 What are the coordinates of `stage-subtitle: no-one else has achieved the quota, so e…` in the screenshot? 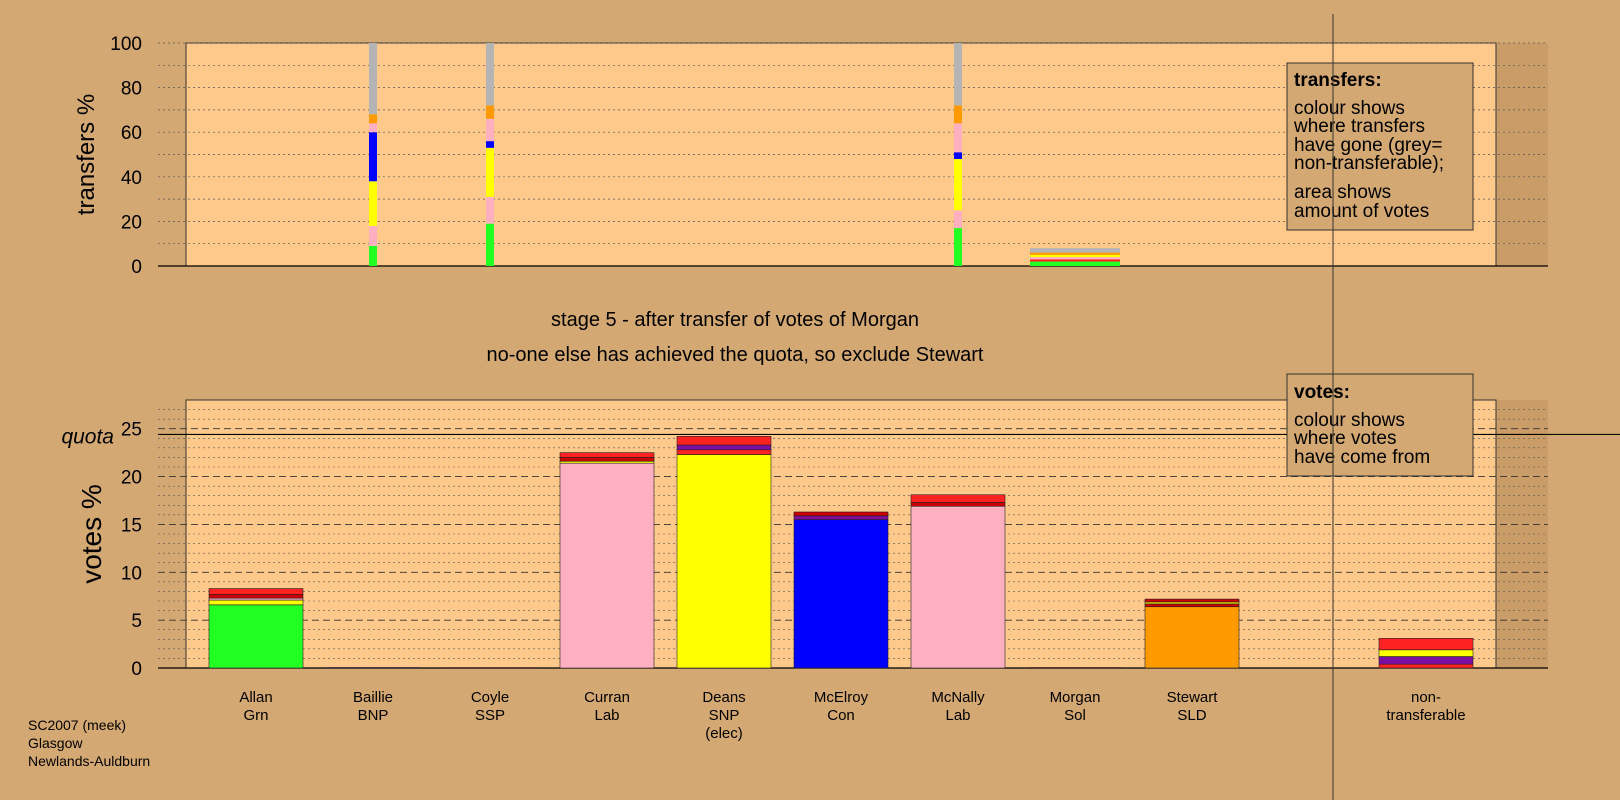 It's located at (735, 355).